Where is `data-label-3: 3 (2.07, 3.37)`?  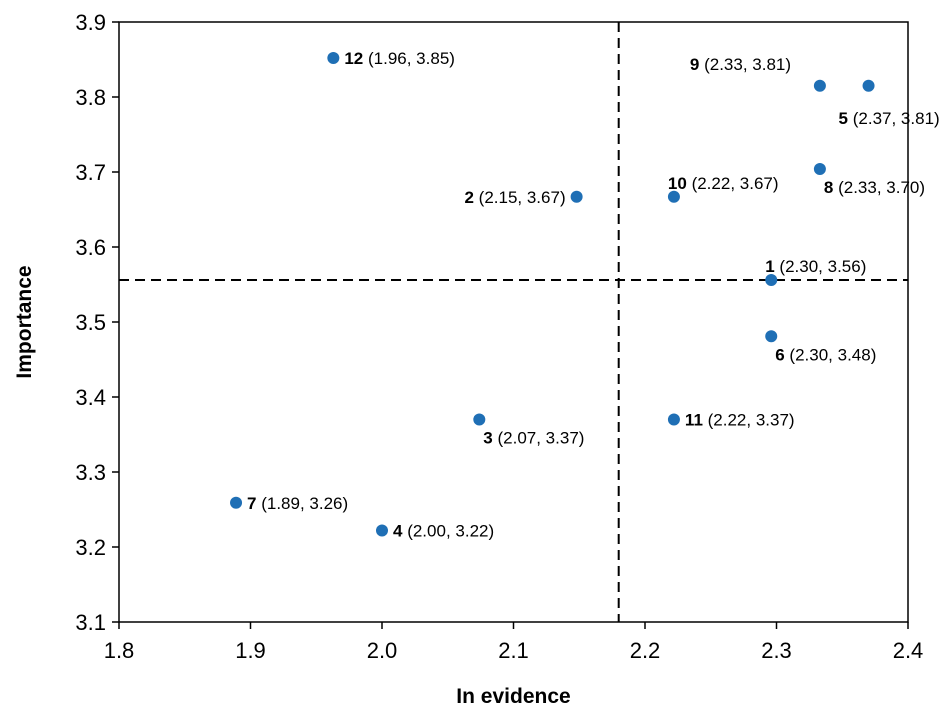 data-label-3: 3 (2.07, 3.37) is located at coordinates (533, 438).